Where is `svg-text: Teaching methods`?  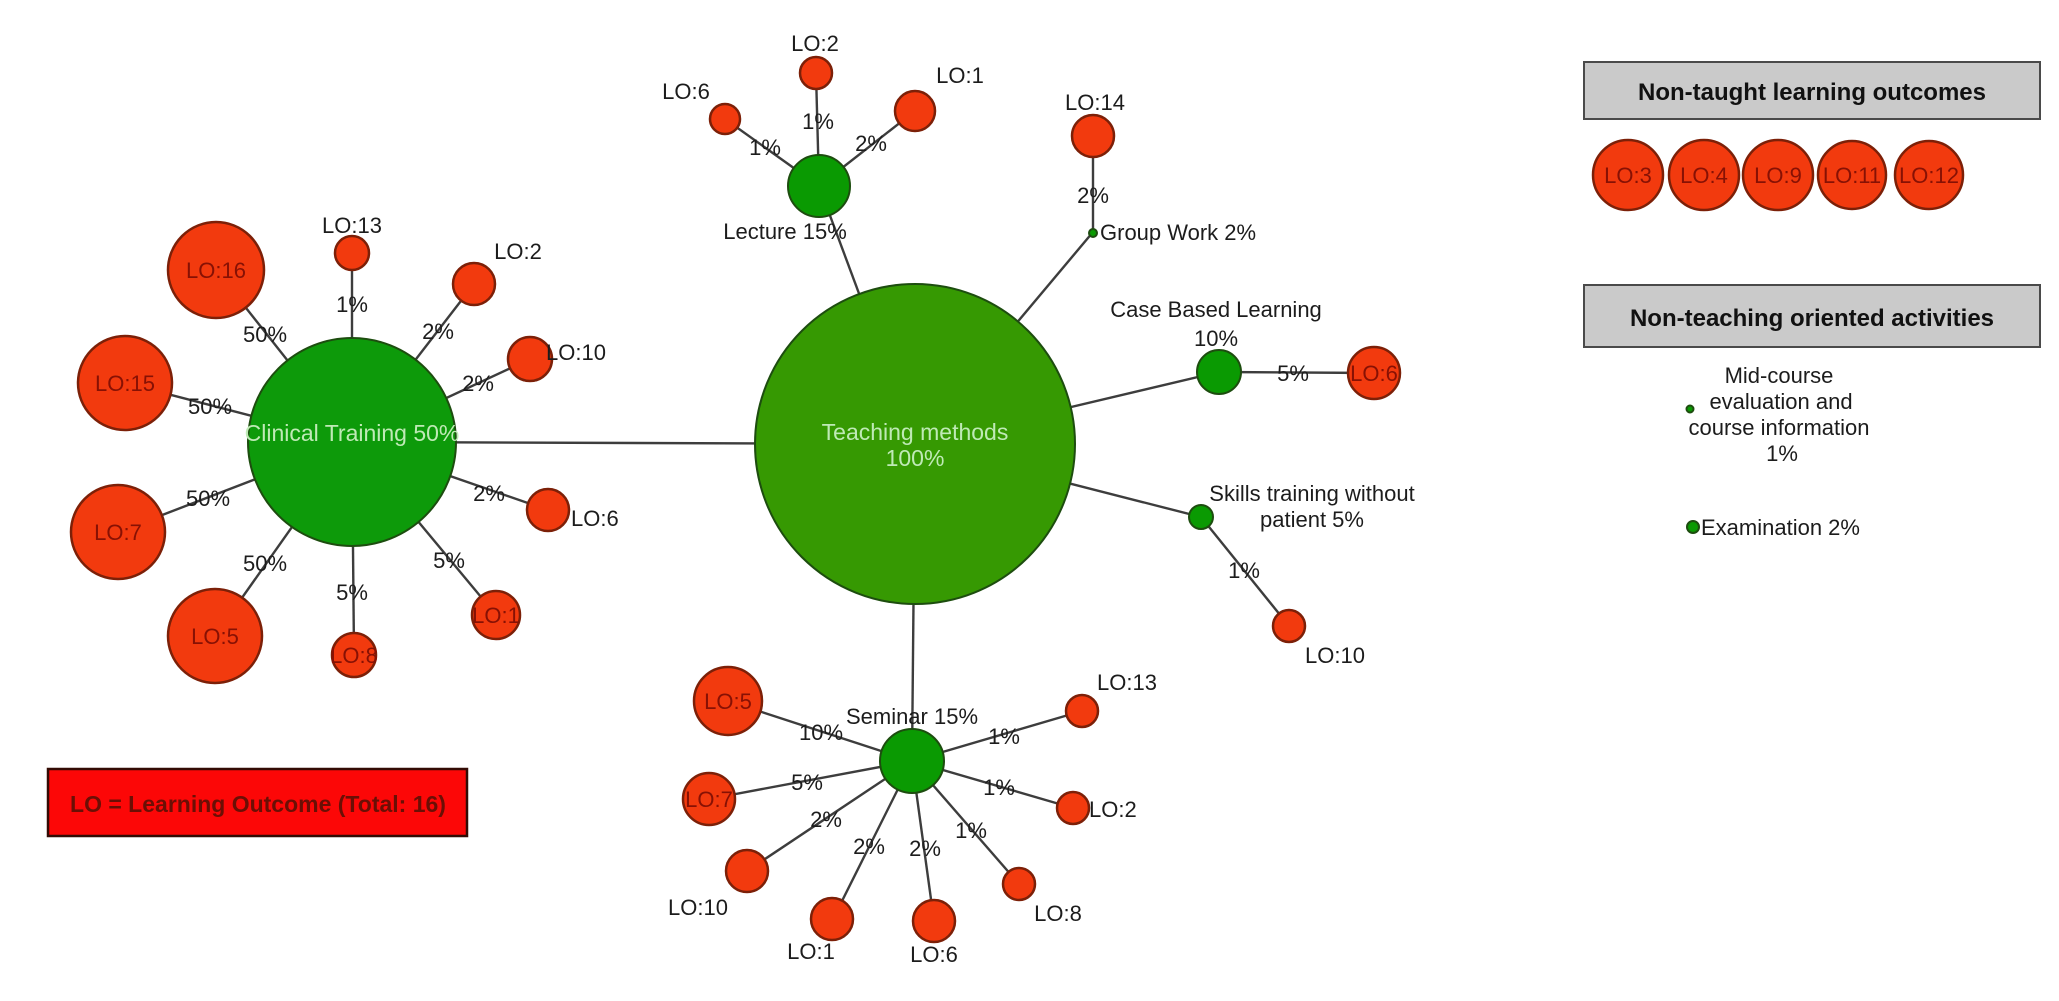 svg-text: Teaching methods is located at coordinates (915, 432).